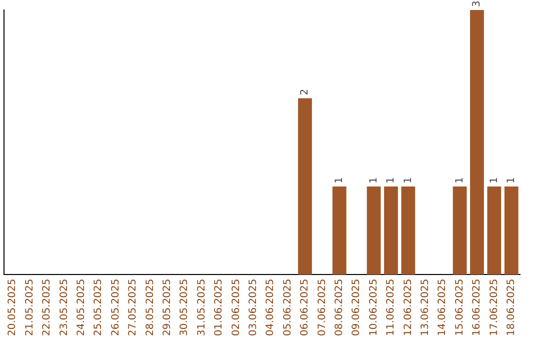 This screenshot has height=340, width=540. Describe the element at coordinates (253, 307) in the screenshot. I see `x-tick-label: 03.06.2025` at that location.